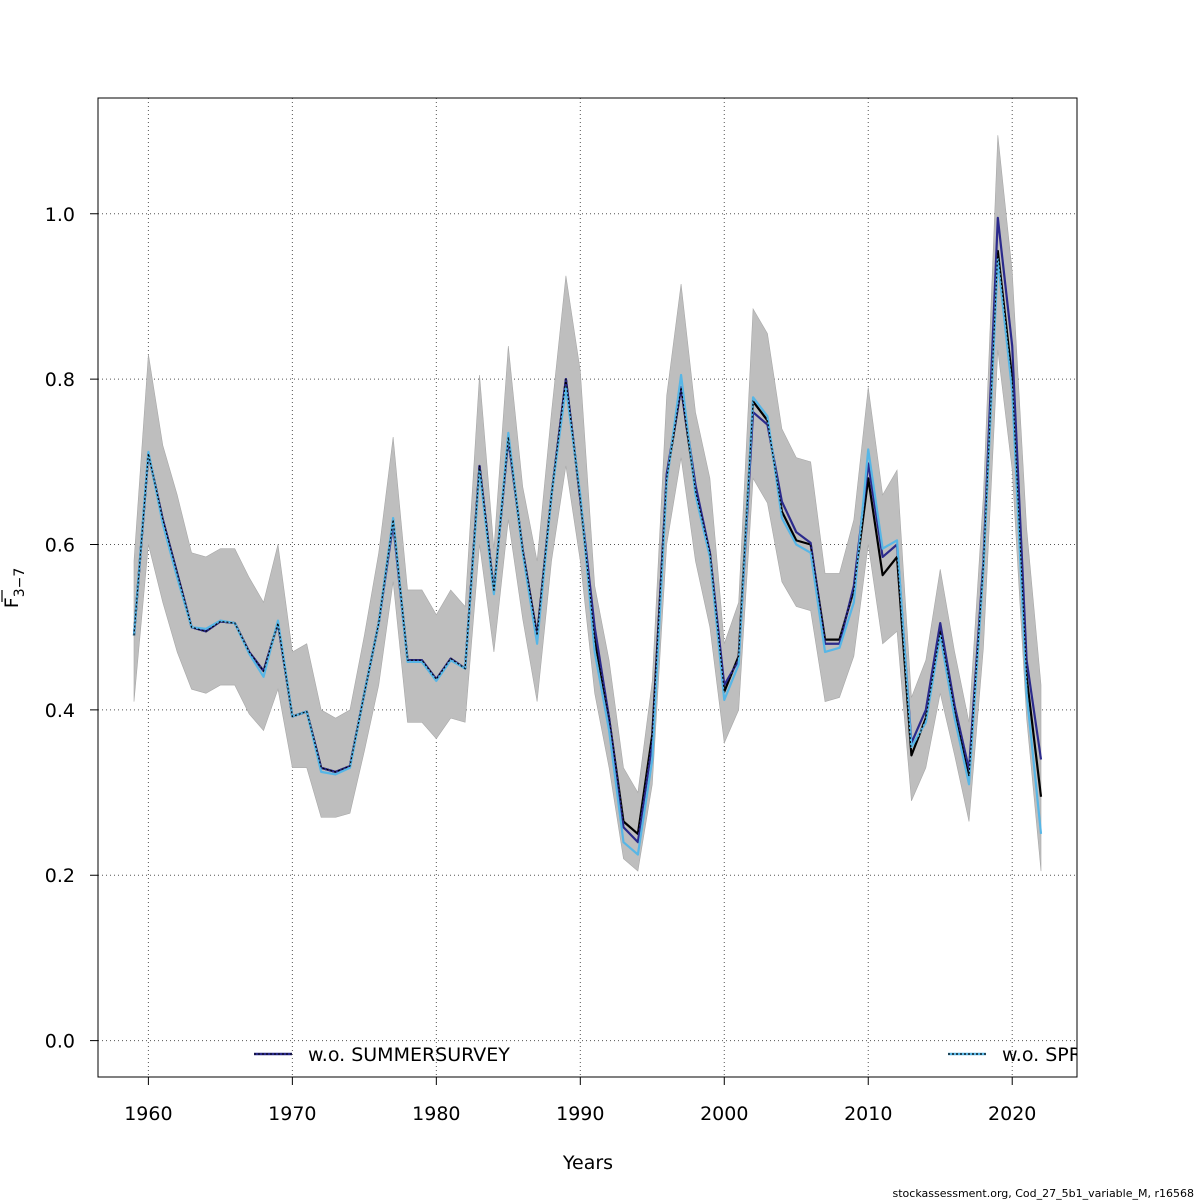 The image size is (1200, 1200). I want to click on y-tick-label: 0.4, so click(60, 711).